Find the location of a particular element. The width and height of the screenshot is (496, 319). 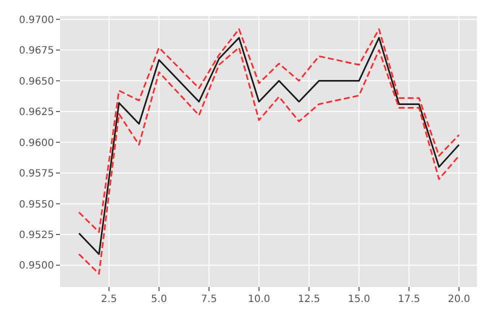

y-tick-label: 0.9625 is located at coordinates (36, 112).